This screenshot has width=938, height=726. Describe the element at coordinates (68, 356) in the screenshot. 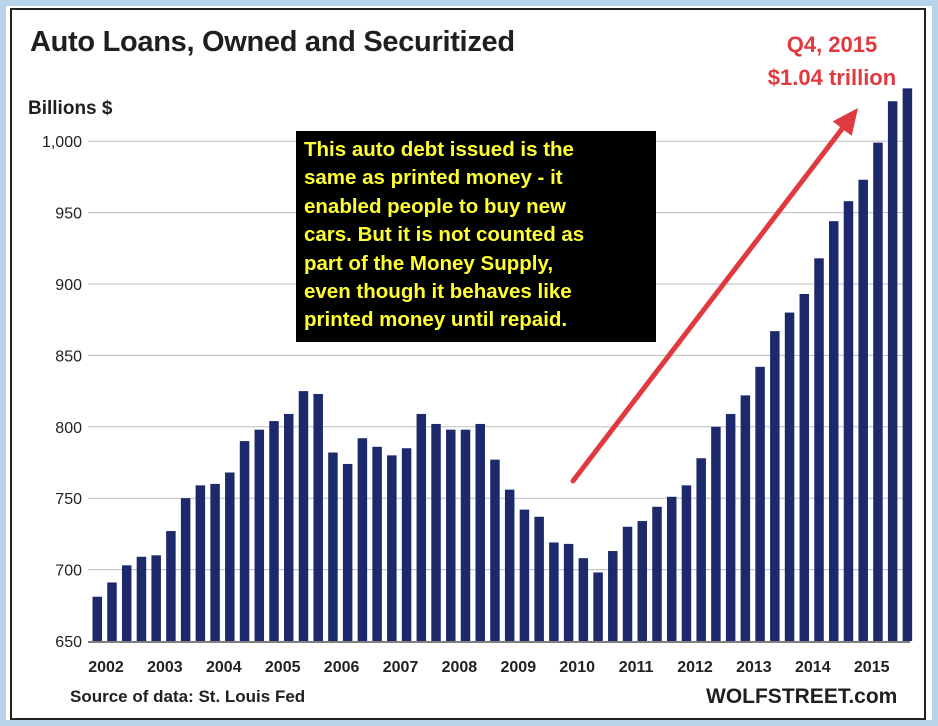

I see `y-tick-label: 850` at that location.